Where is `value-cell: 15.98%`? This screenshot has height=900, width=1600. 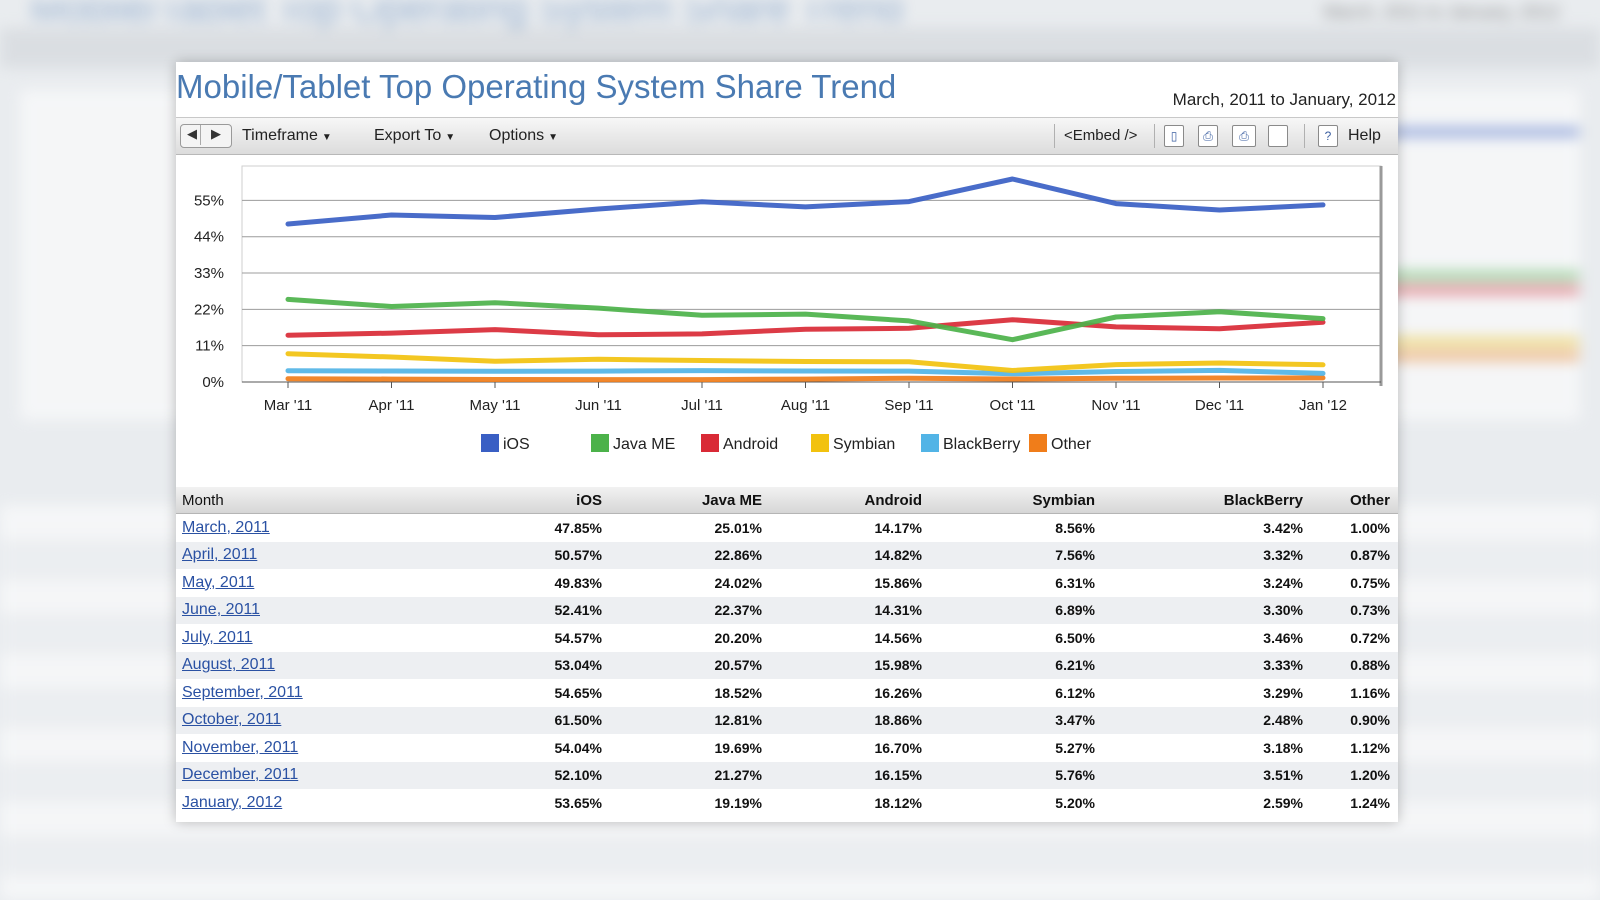
value-cell: 15.98% is located at coordinates (850, 665).